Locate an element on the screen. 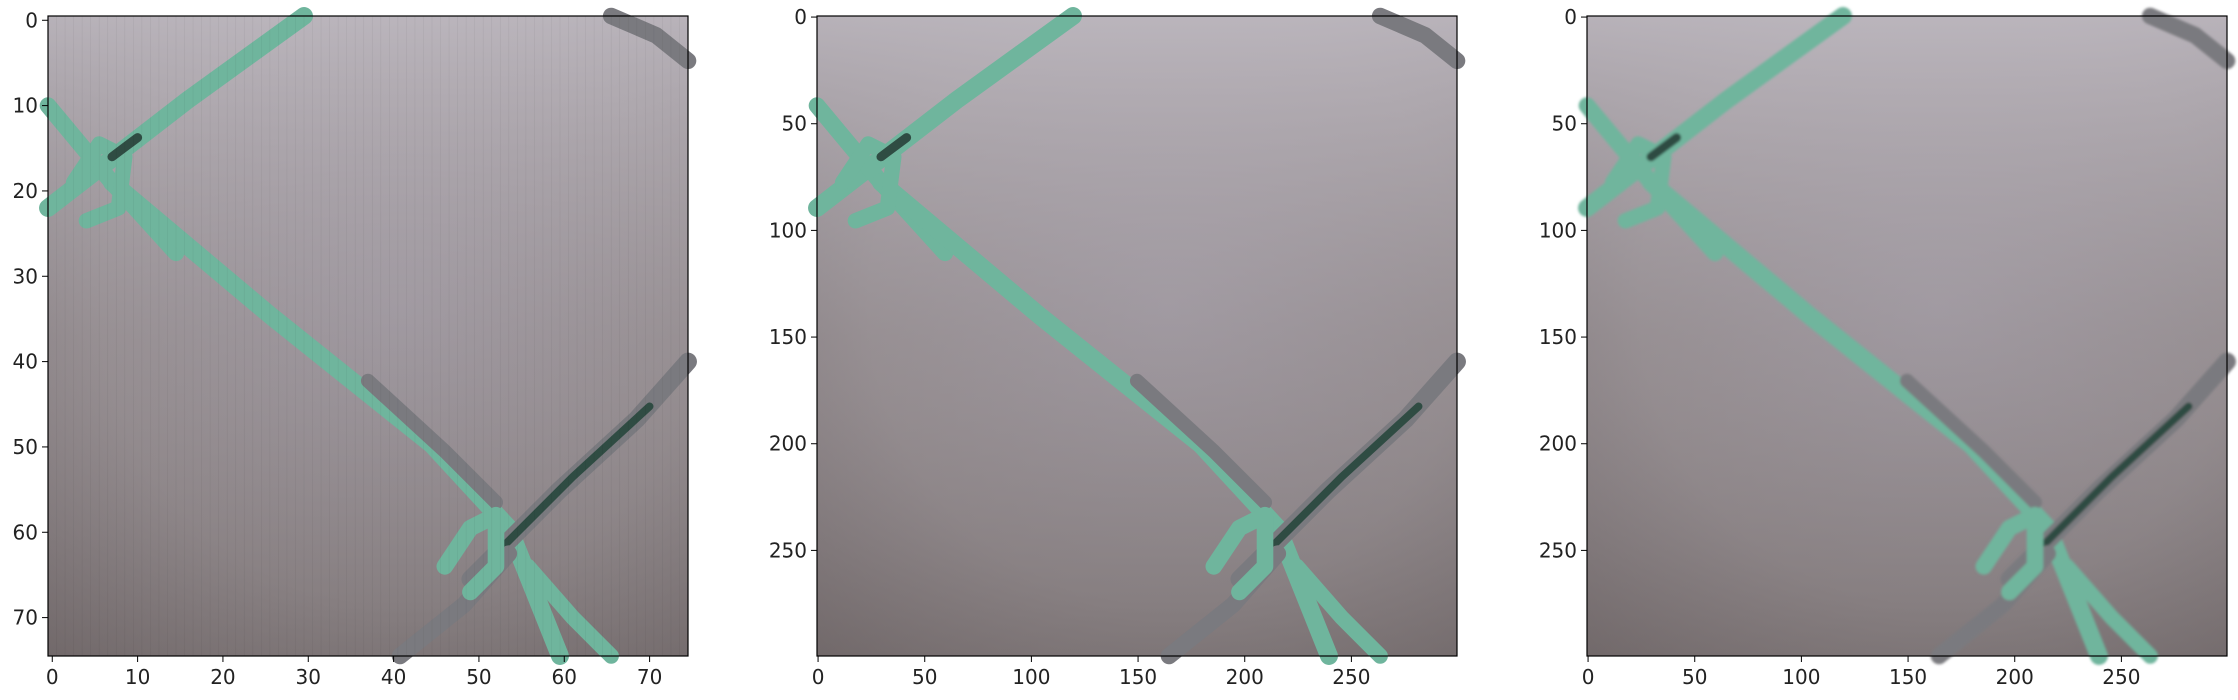  y-tick-label: 40 is located at coordinates (25, 362).